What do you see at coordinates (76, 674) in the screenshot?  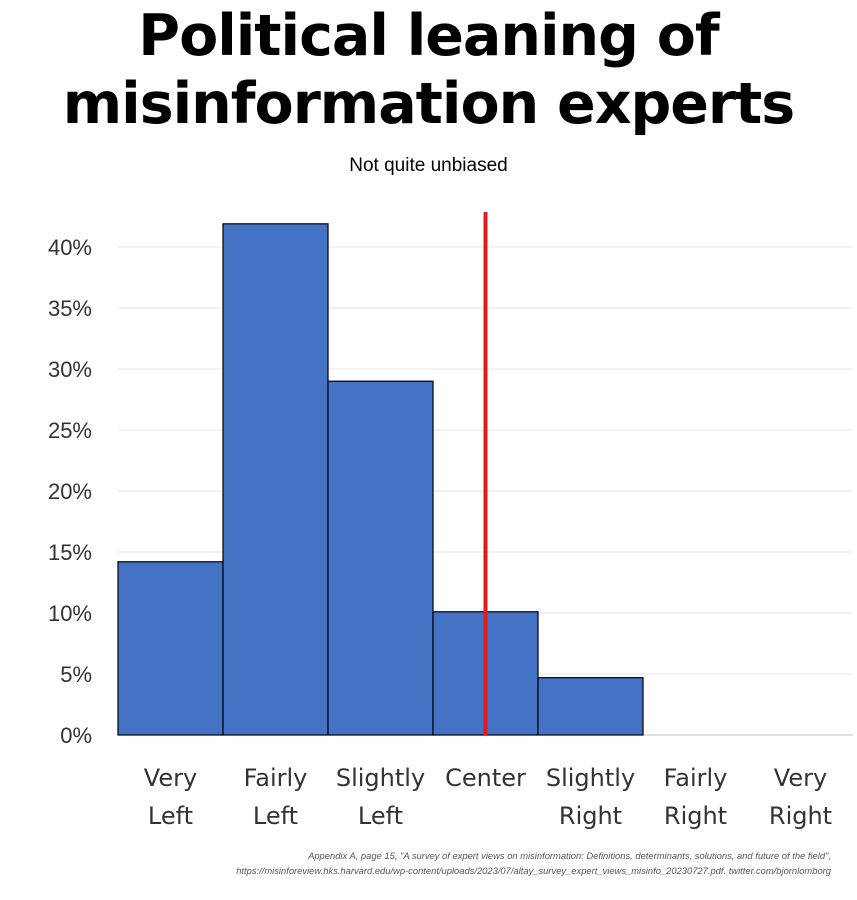 I see `y-tick-label: 5%` at bounding box center [76, 674].